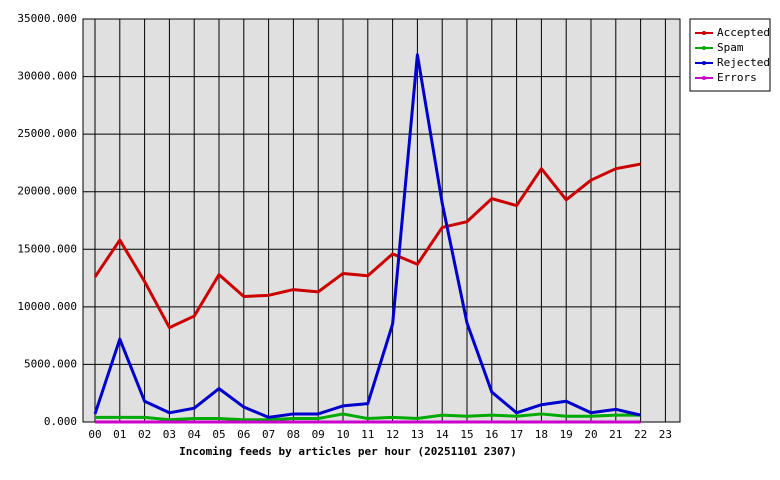 The image size is (780, 480). I want to click on x-tick-label: 19, so click(566, 434).